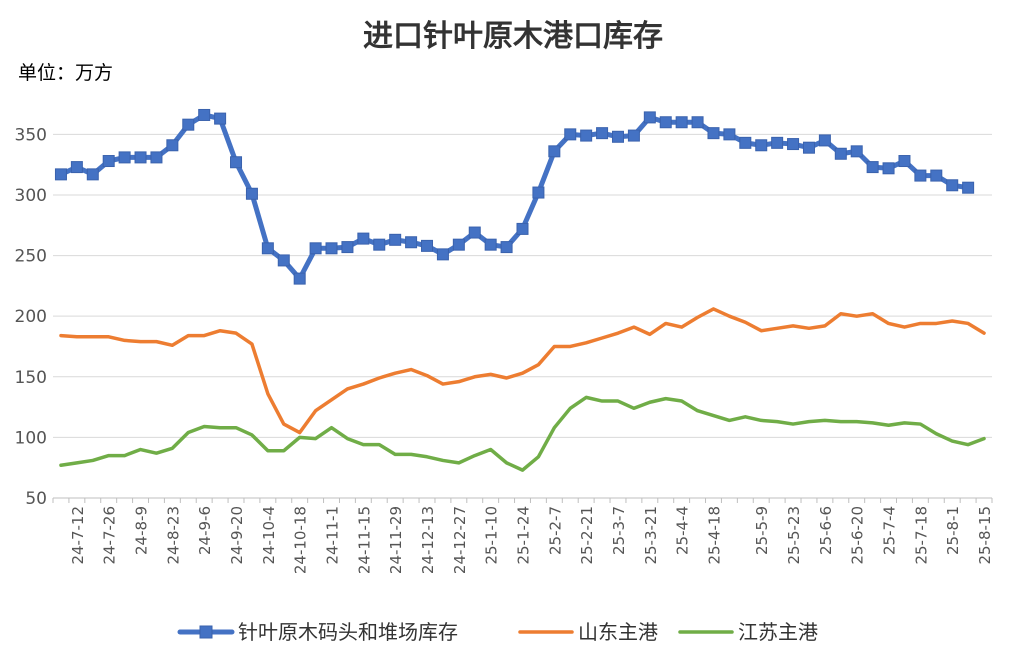 The image size is (1026, 658). Describe the element at coordinates (492, 535) in the screenshot. I see `x-tick-label: 25-1-10` at that location.